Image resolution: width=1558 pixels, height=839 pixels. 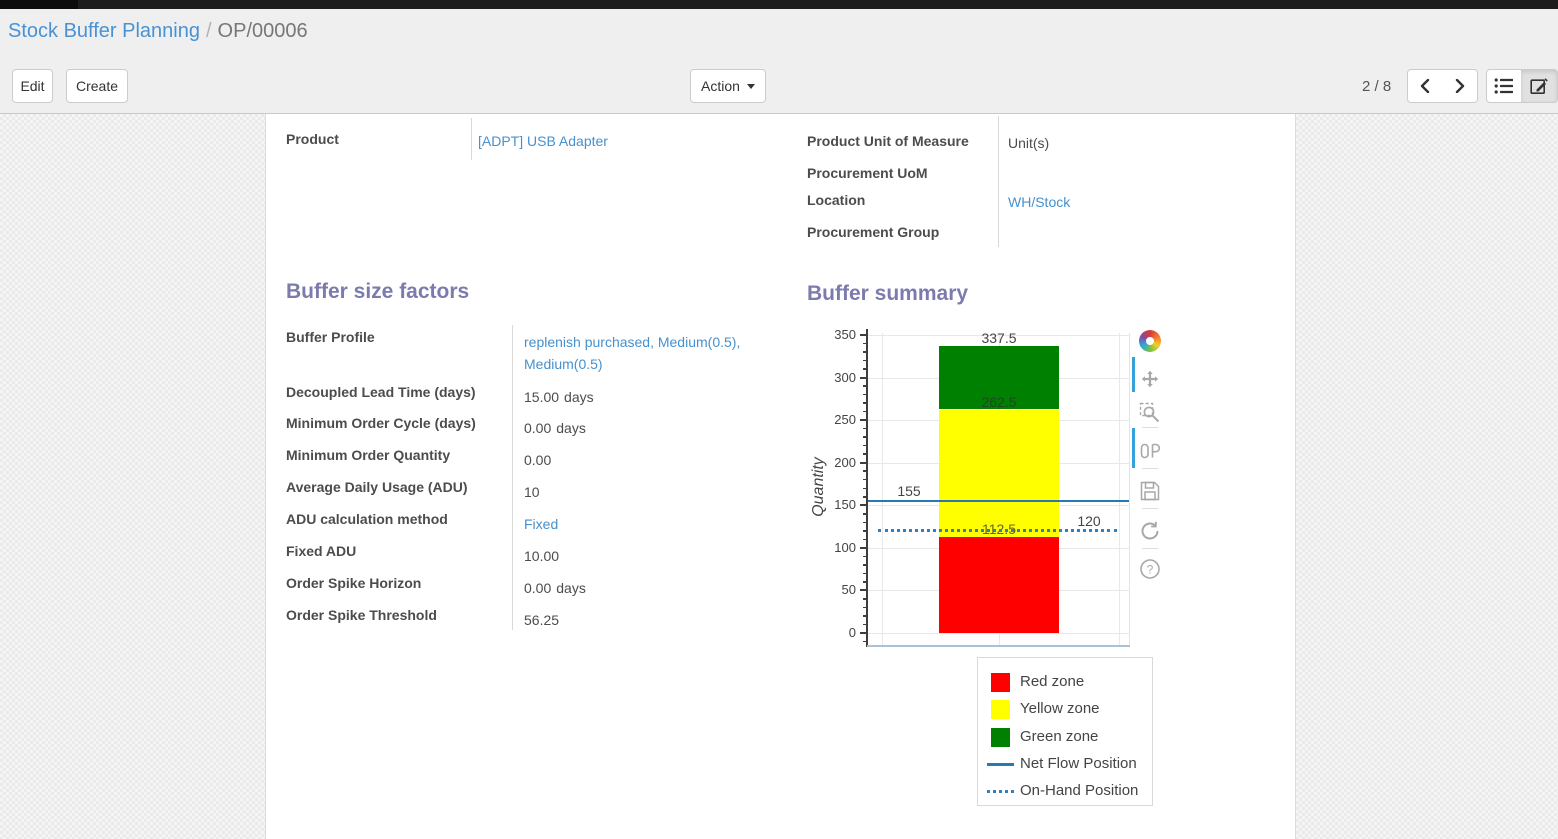 What do you see at coordinates (1150, 341) in the screenshot?
I see `plotly-logo-icon` at bounding box center [1150, 341].